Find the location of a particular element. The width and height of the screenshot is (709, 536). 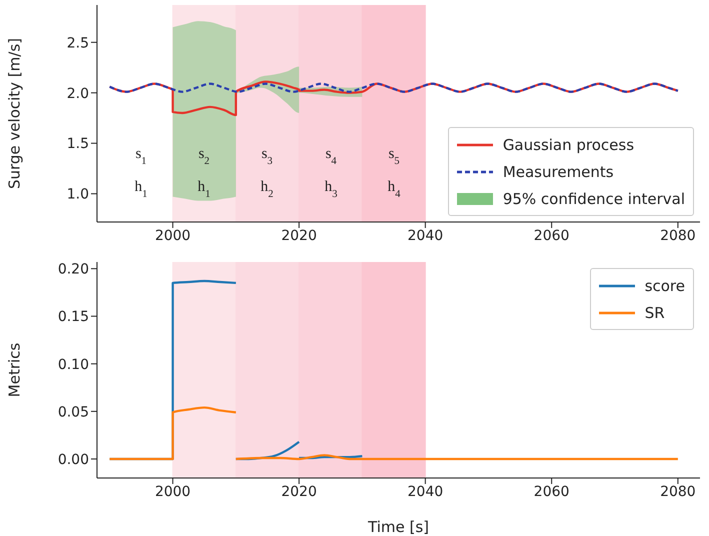

y-axis-title: Metrics is located at coordinates (14, 370).